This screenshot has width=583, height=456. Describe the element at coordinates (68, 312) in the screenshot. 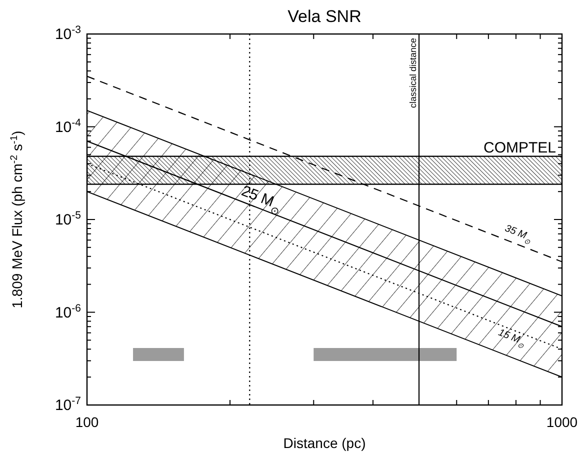

I see `y-tick-label: 10$^{-6}$` at that location.